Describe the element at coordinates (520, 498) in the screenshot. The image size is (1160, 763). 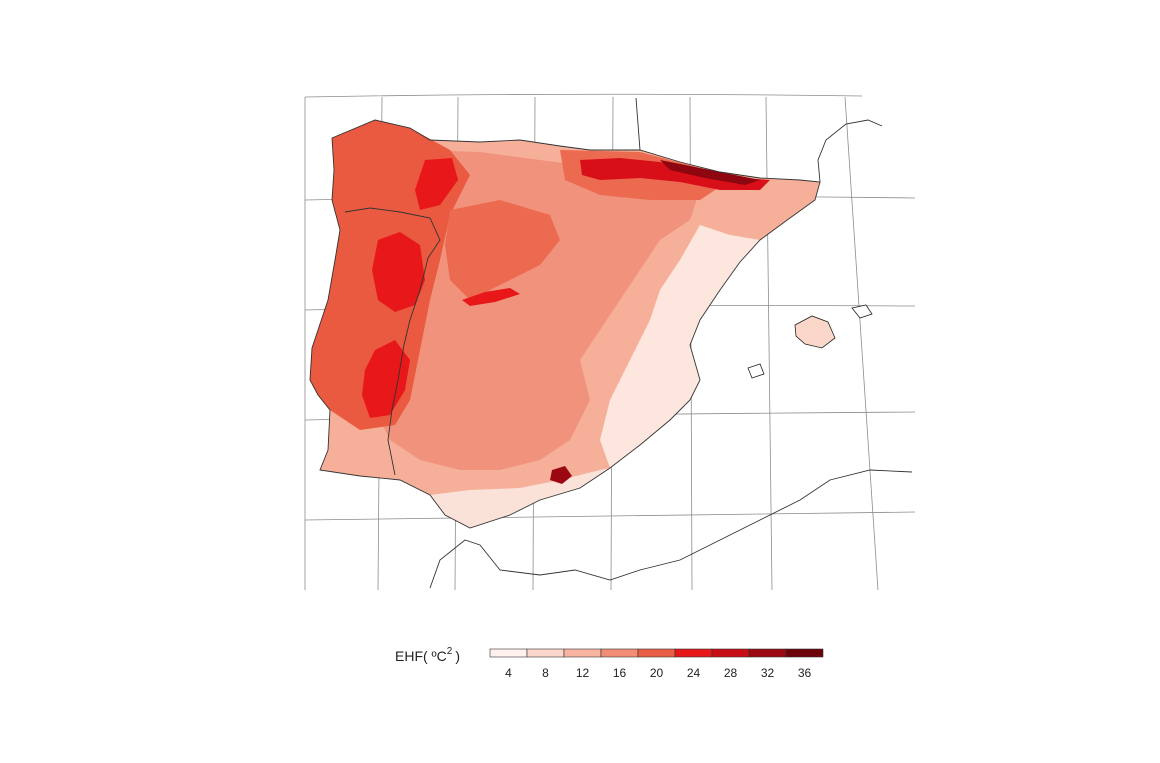
I see `south-coast-light` at that location.